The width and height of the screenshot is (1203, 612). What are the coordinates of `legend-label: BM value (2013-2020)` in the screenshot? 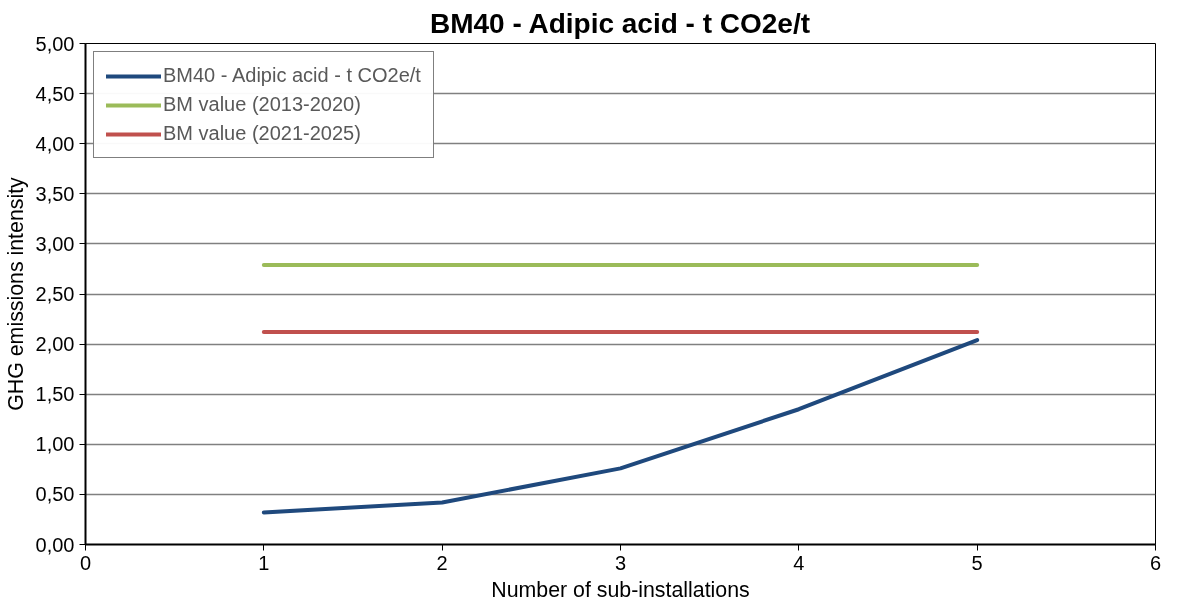 It's located at (262, 104).